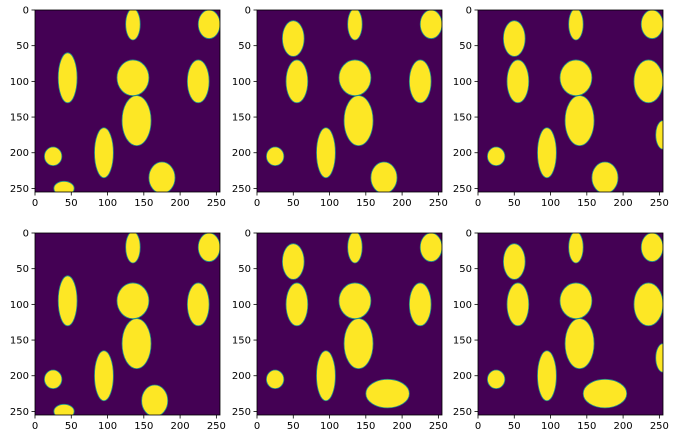 The image size is (683, 435). What do you see at coordinates (586, 203) in the screenshot?
I see `panel-3-xtick-label-150: 150` at bounding box center [586, 203].